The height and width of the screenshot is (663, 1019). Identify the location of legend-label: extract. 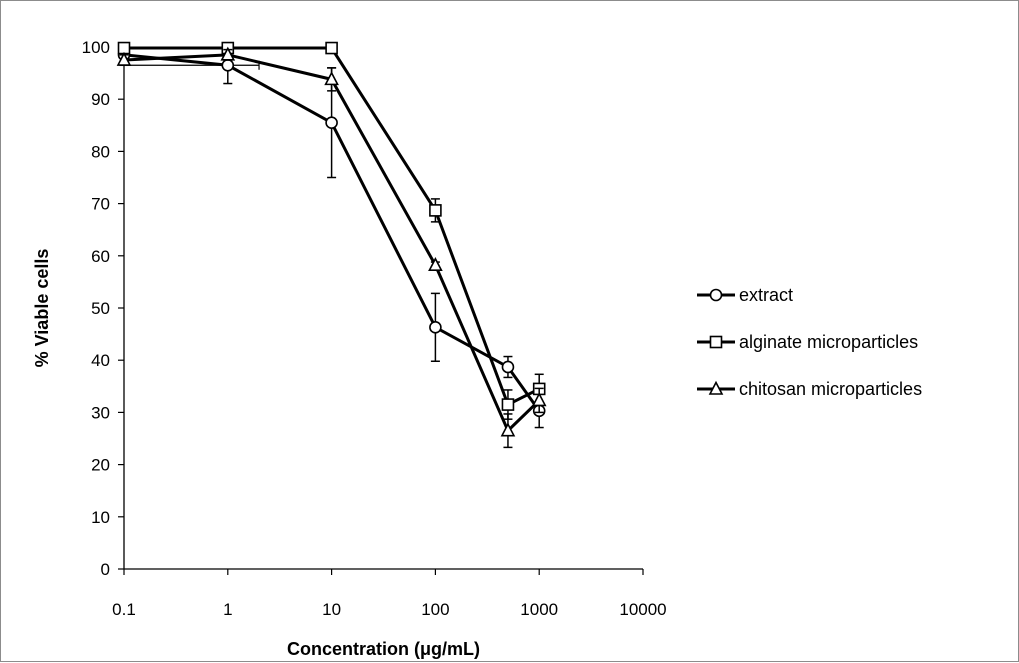
(766, 295).